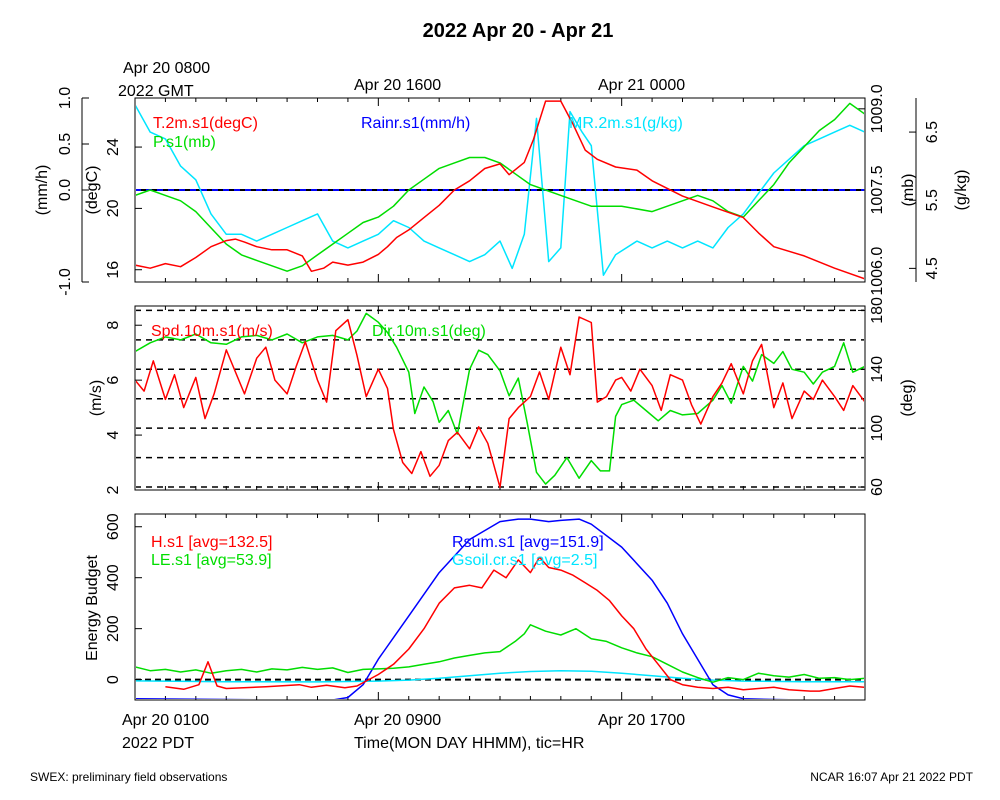 Image resolution: width=1000 pixels, height=800 pixels. I want to click on y-tick-label: 1006.0, so click(877, 271).